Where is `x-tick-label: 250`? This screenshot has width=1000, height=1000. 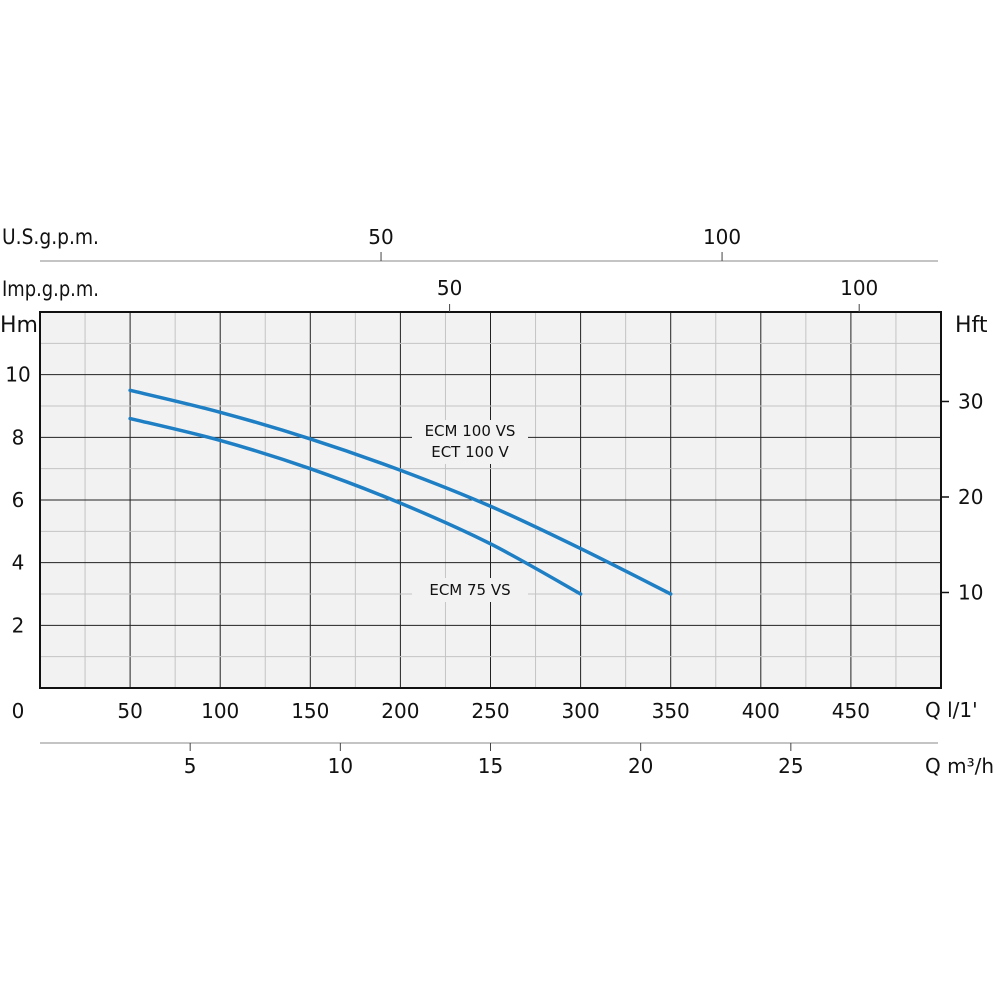
x-tick-label: 250 is located at coordinates (490, 711).